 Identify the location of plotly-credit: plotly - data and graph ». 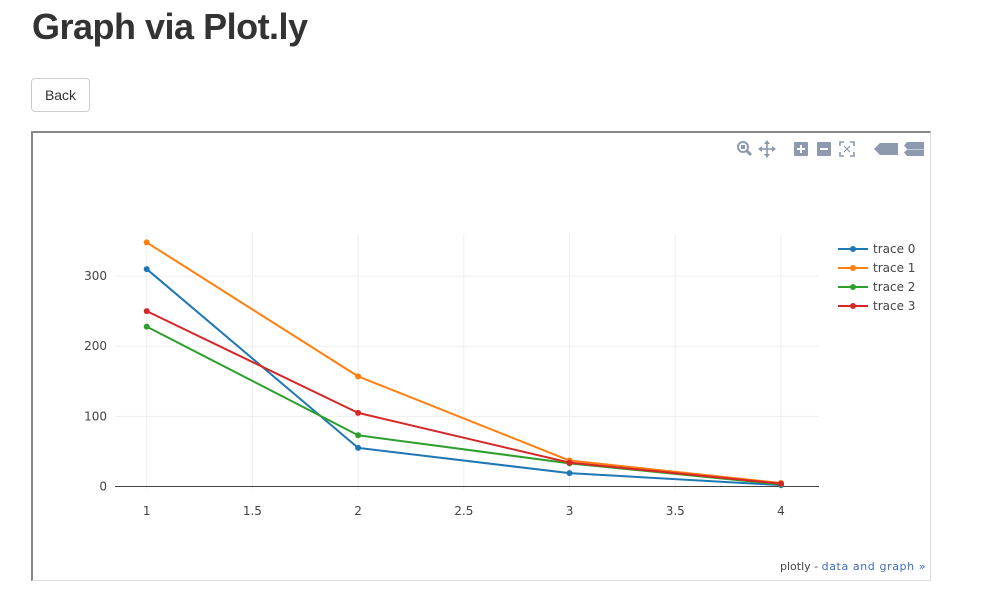
(853, 566).